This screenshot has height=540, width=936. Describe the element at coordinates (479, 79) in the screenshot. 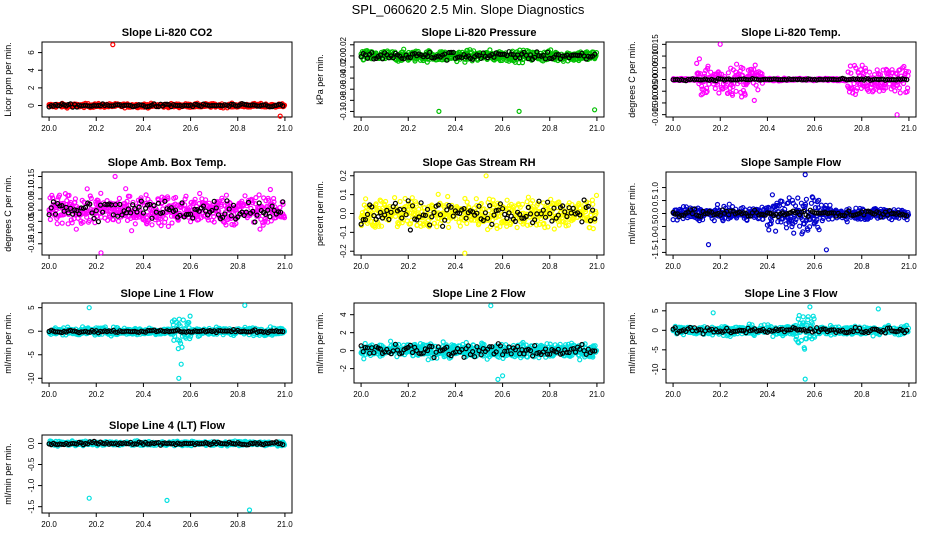

I see `plot-frame` at that location.